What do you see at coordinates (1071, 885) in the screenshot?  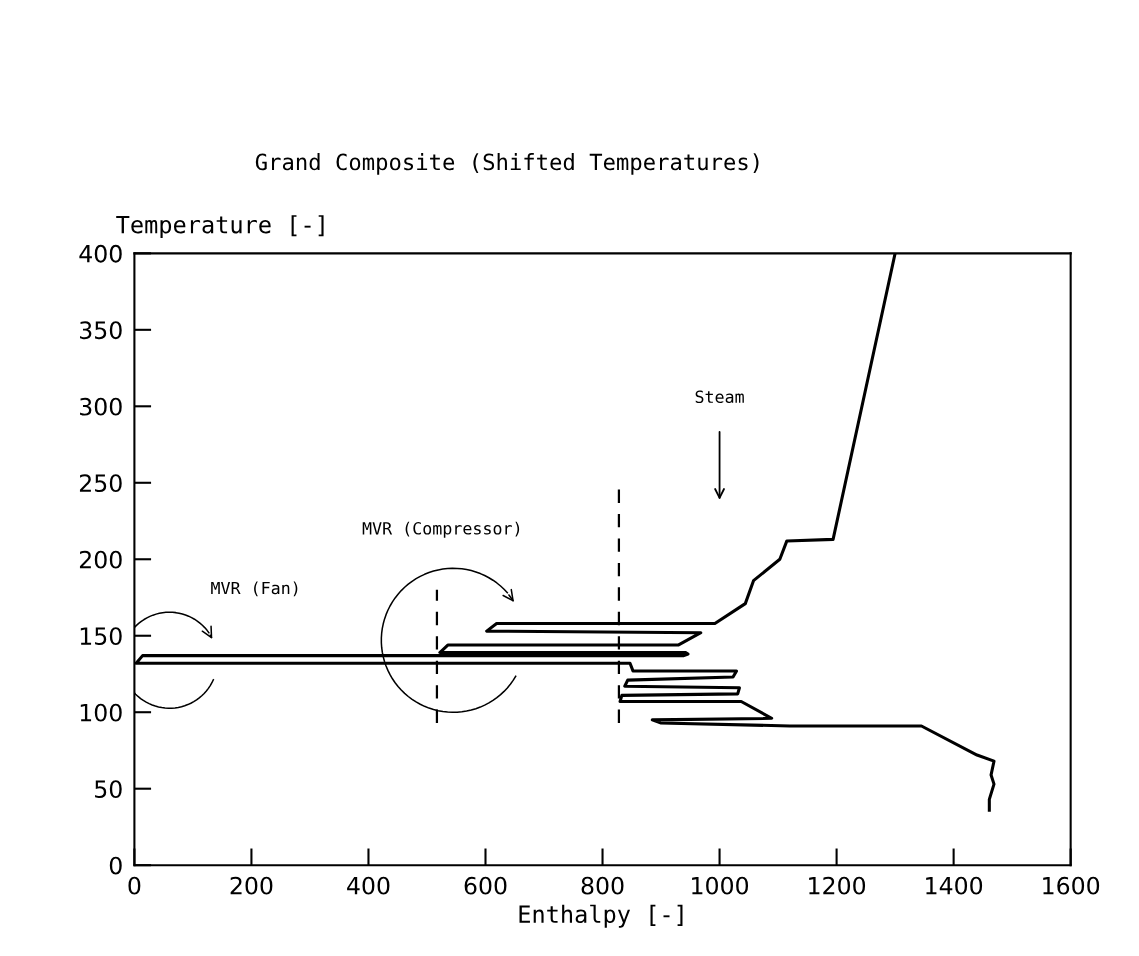 I see `x-tick-label: 1600` at bounding box center [1071, 885].